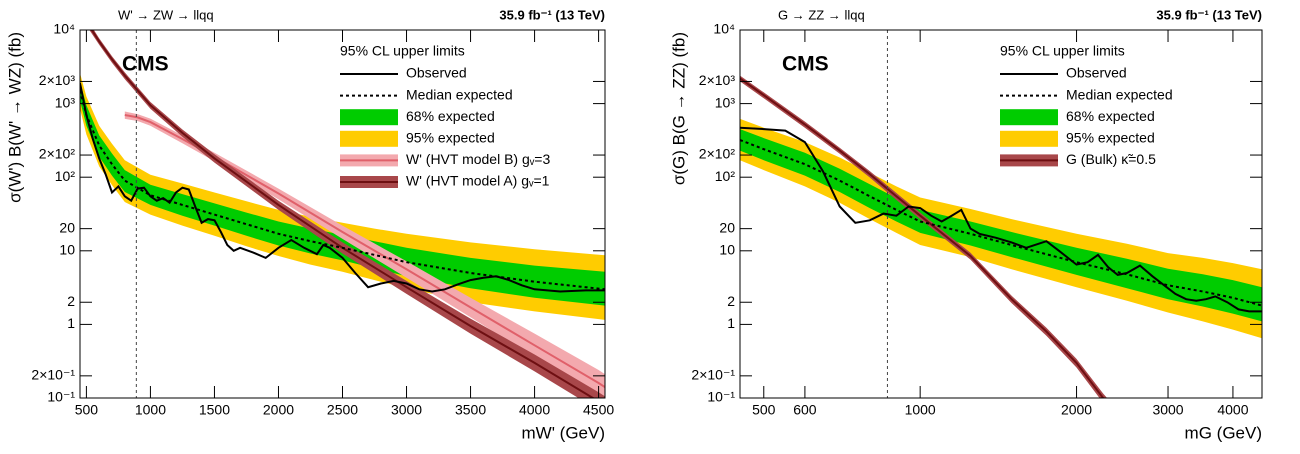 This screenshot has height=454, width=1300. What do you see at coordinates (678, 108) in the screenshot?
I see `y-axis-title: σ(G) B(G → ZZ) (fb)` at bounding box center [678, 108].